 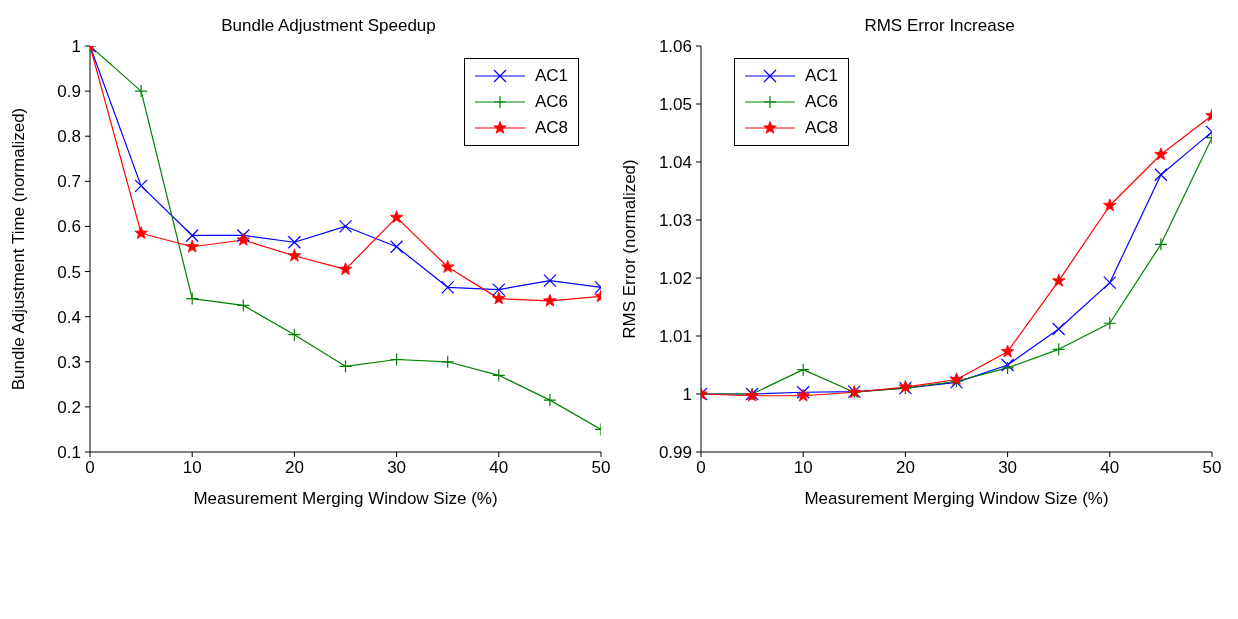 I want to click on chart-title: RMS Error Increase, so click(x=939, y=26).